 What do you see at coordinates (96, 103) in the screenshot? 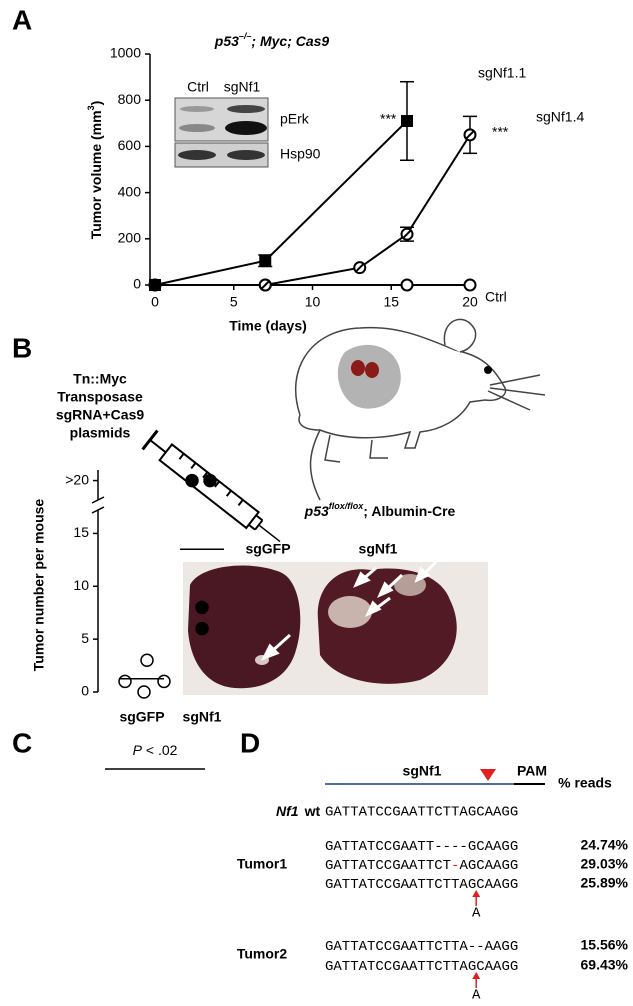
I see `y-axis-label-part: )` at bounding box center [96, 103].